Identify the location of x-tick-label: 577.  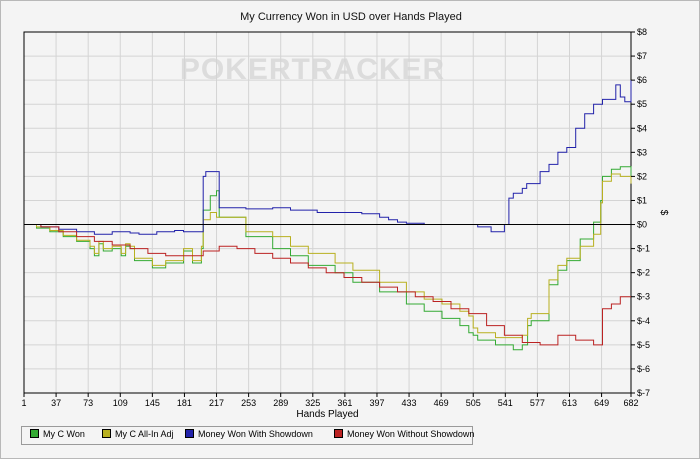
(537, 403).